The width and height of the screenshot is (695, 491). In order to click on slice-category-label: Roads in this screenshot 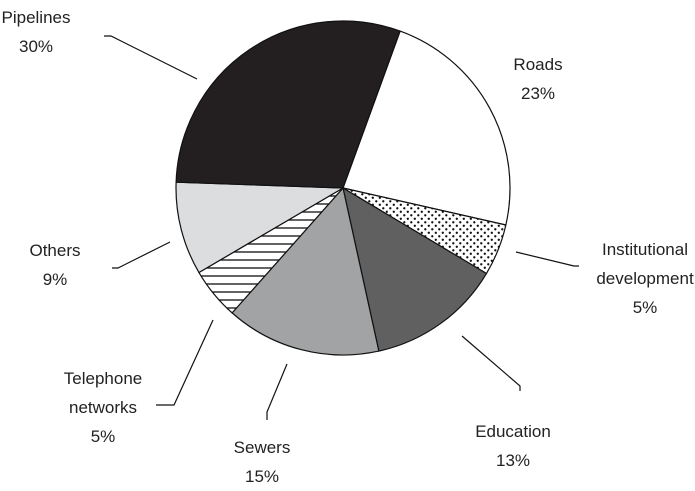, I will do `click(537, 64)`.